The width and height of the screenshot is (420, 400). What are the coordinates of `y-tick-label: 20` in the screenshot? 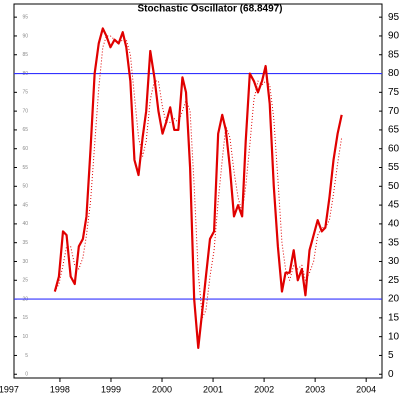 It's located at (394, 299).